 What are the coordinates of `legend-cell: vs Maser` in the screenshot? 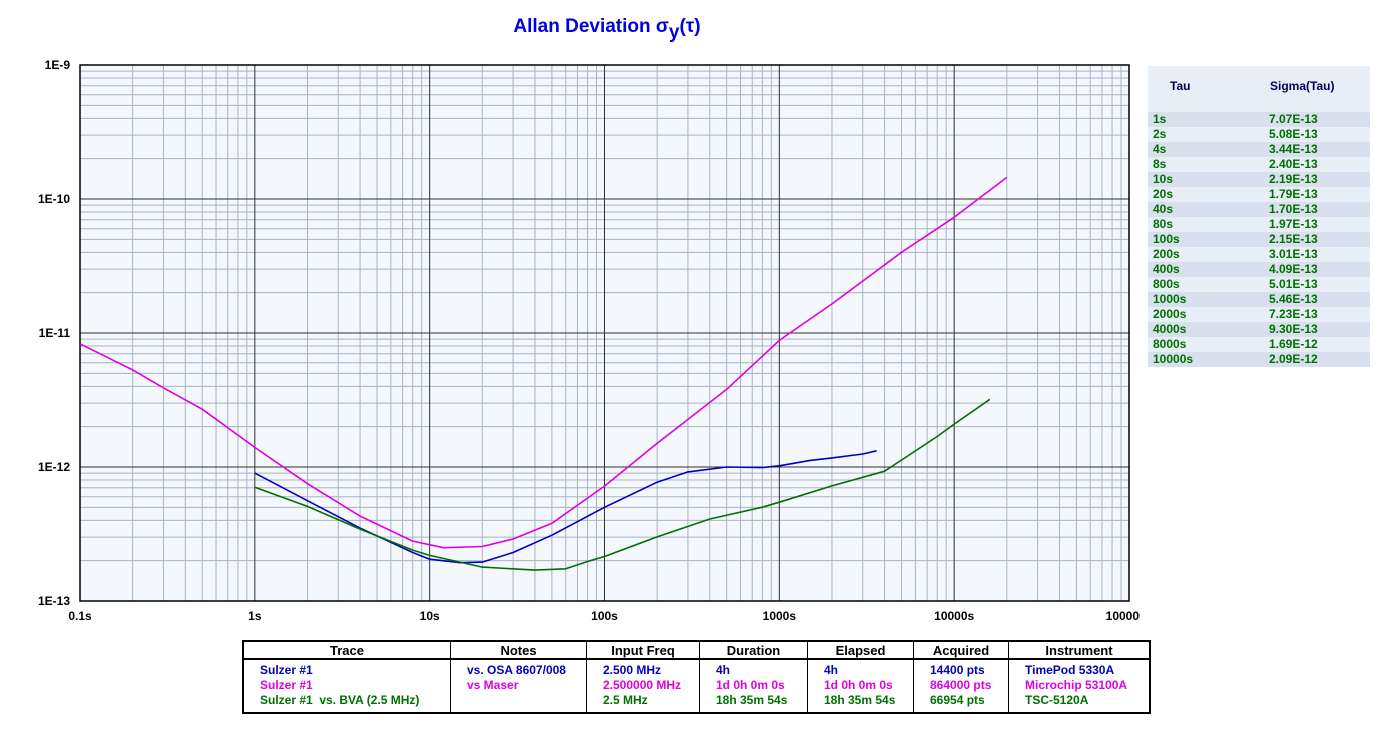 It's located at (493, 685).